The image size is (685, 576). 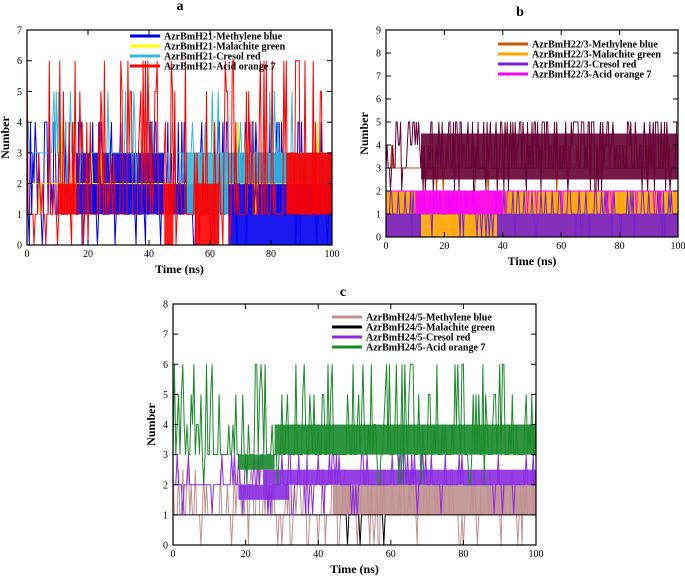 What do you see at coordinates (596, 55) in the screenshot?
I see `legend-label: AzrBmH22/3-Malachite green` at bounding box center [596, 55].